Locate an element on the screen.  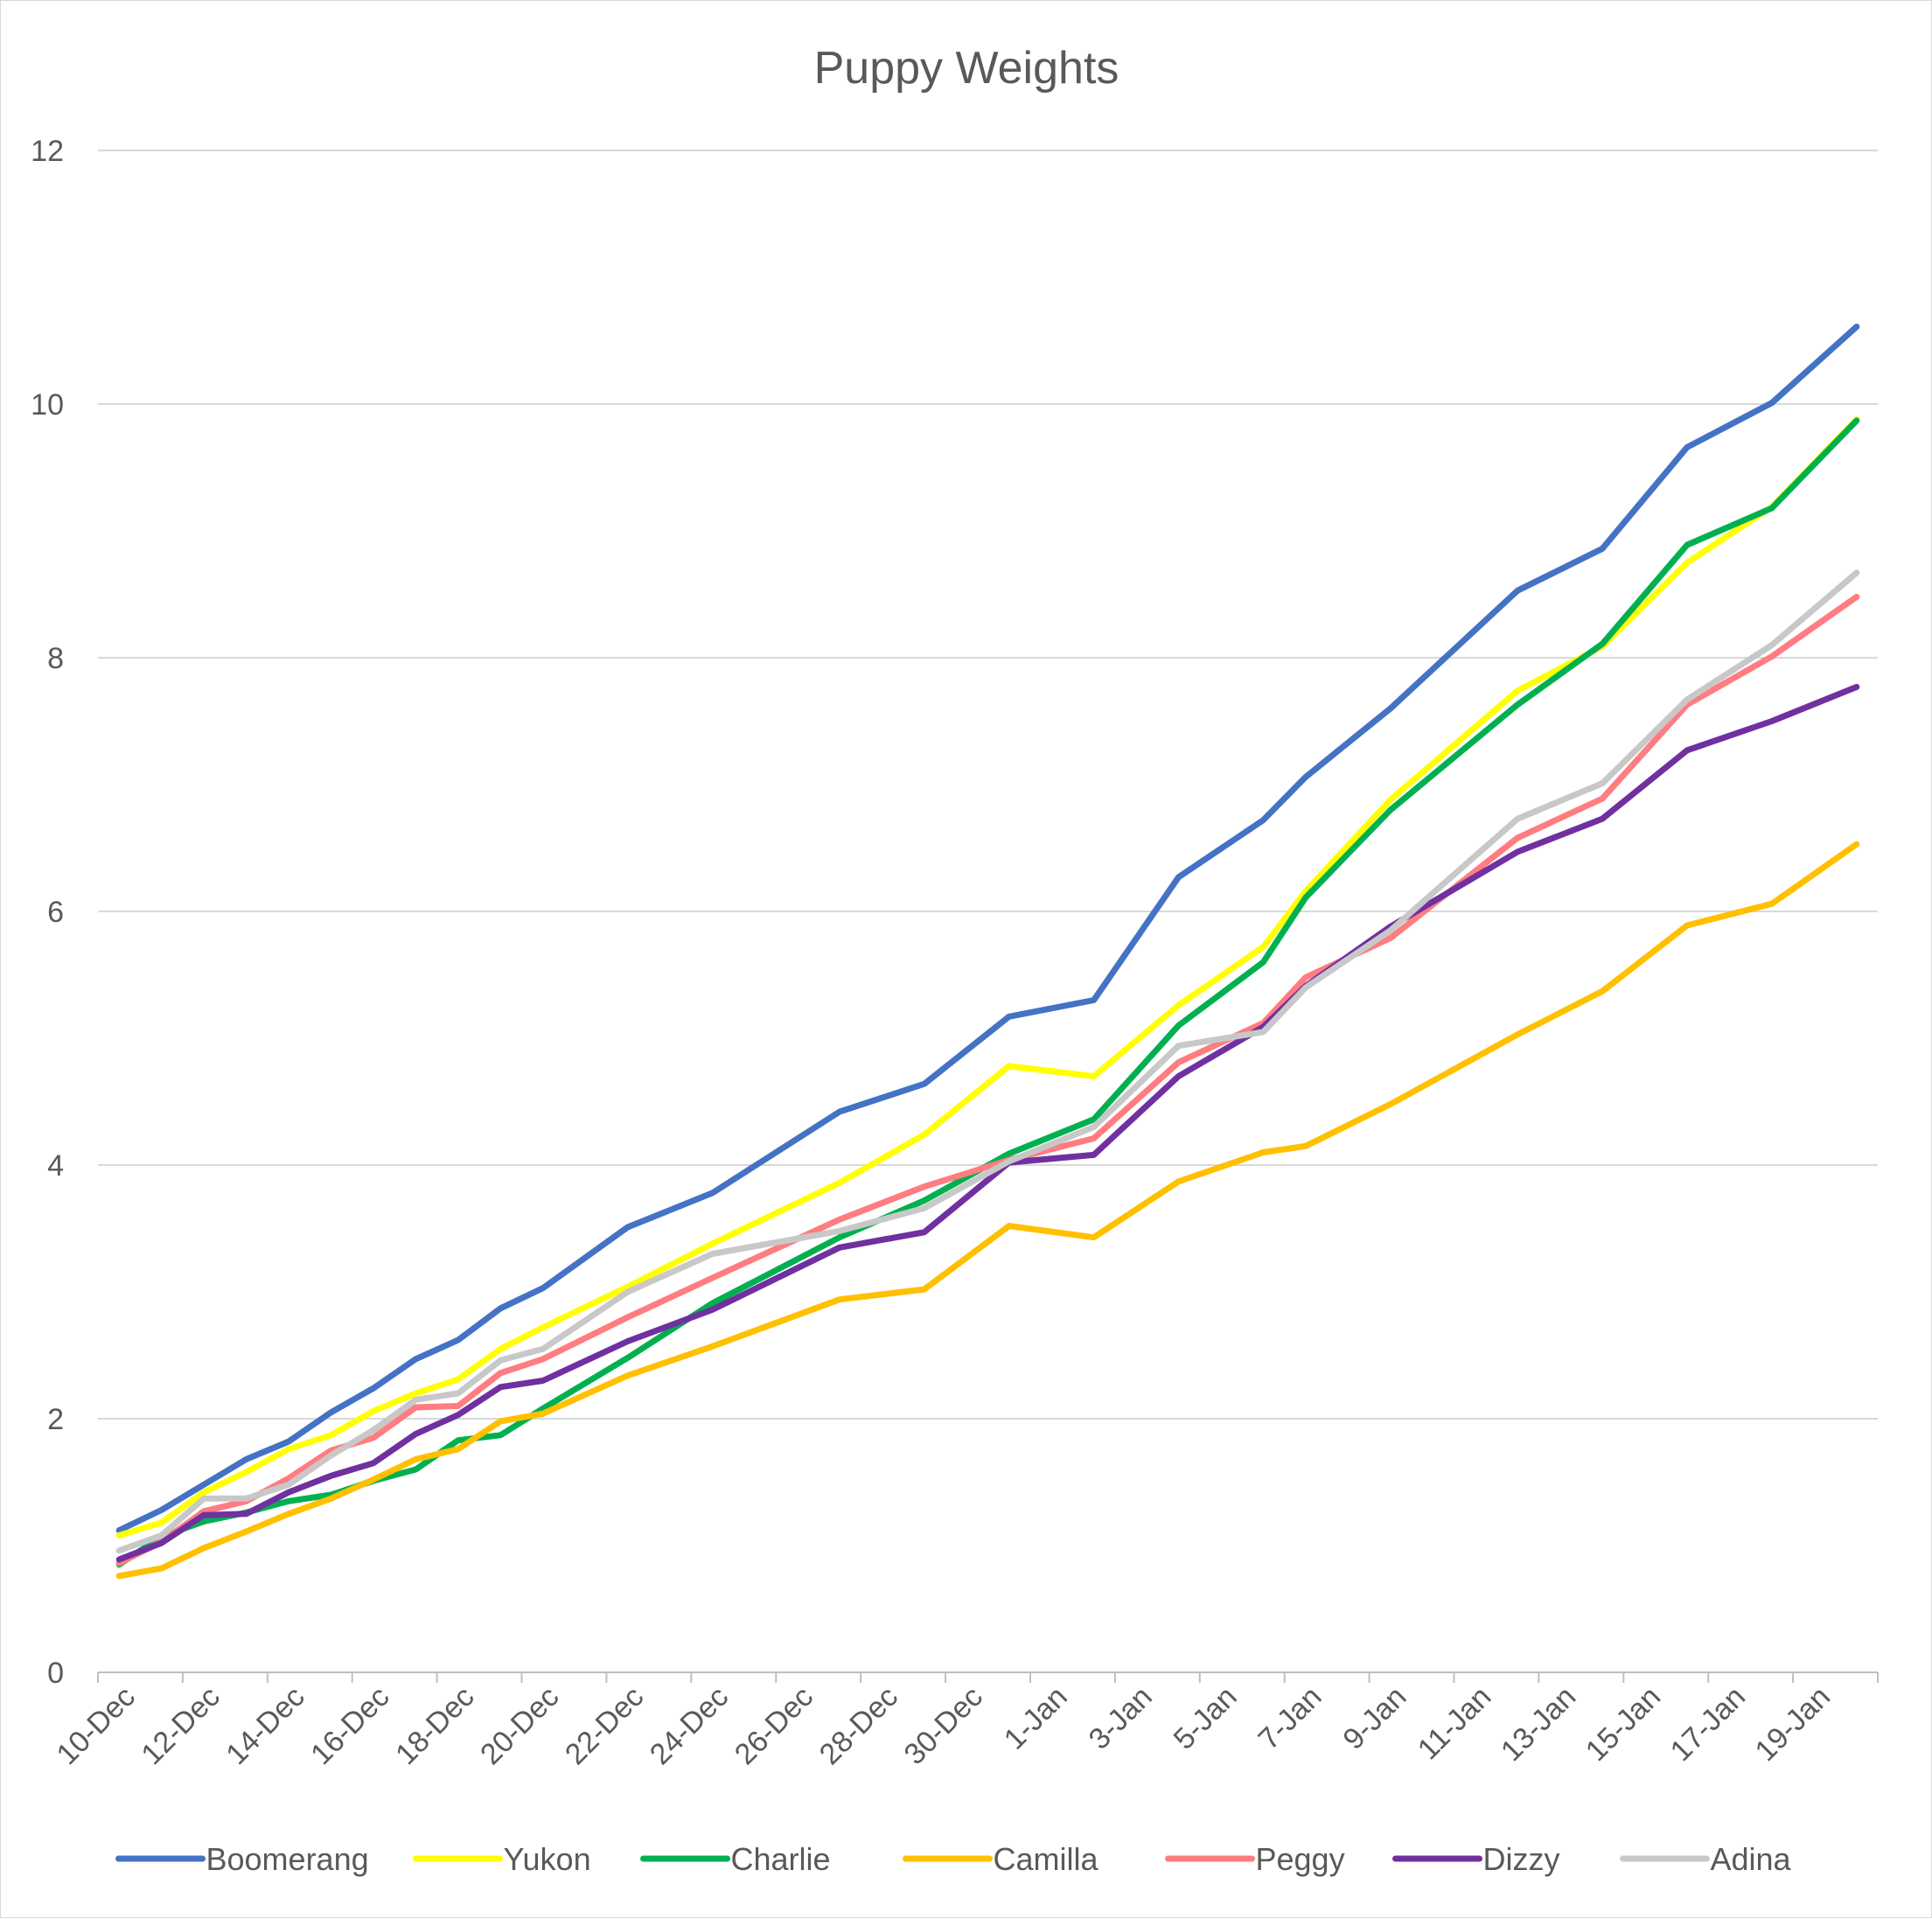
x-tick-label: 30-Dec is located at coordinates (943, 1725).